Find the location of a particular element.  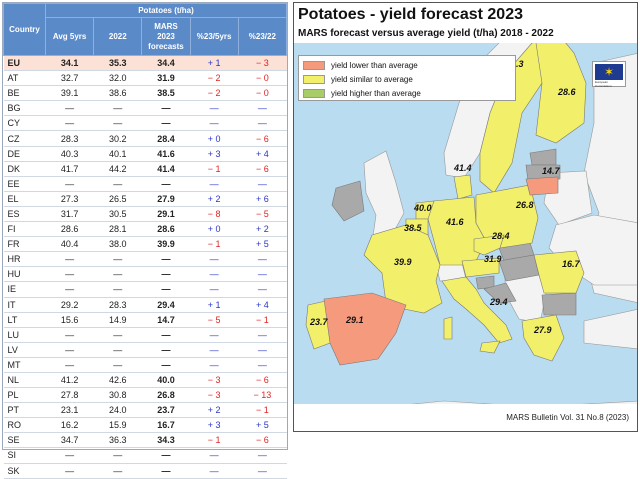

map-source: MARS Bulletin Vol. 31 No.8 (2023) is located at coordinates (567, 417).